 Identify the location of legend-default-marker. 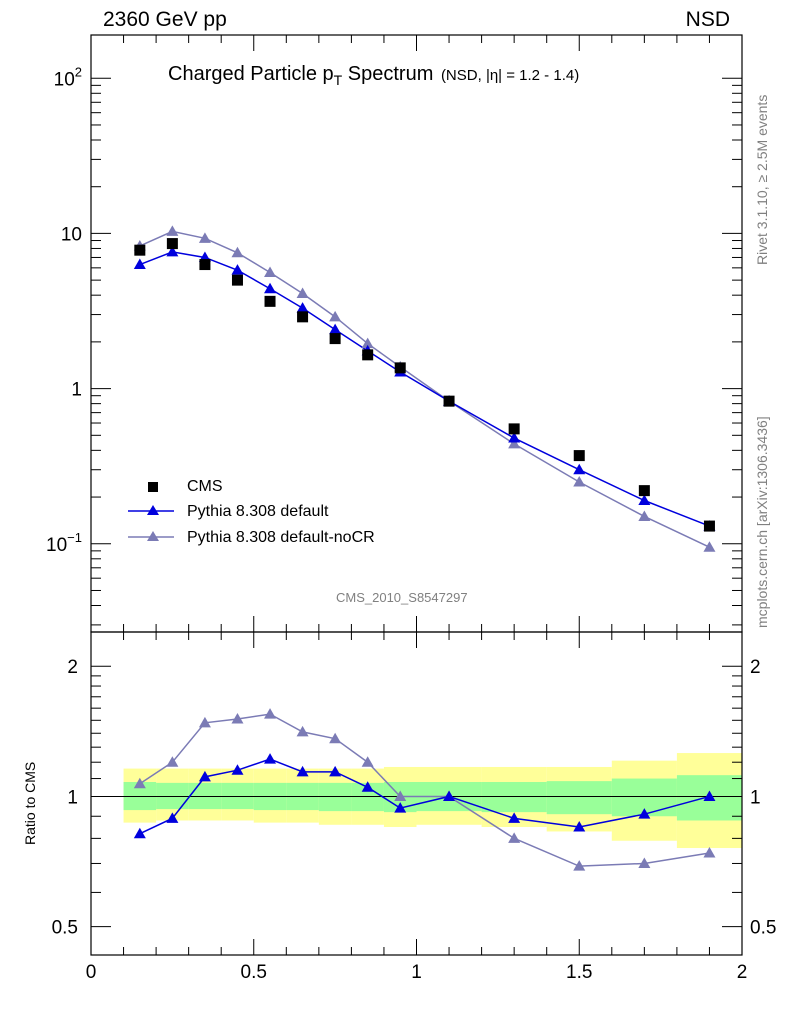
(153, 510).